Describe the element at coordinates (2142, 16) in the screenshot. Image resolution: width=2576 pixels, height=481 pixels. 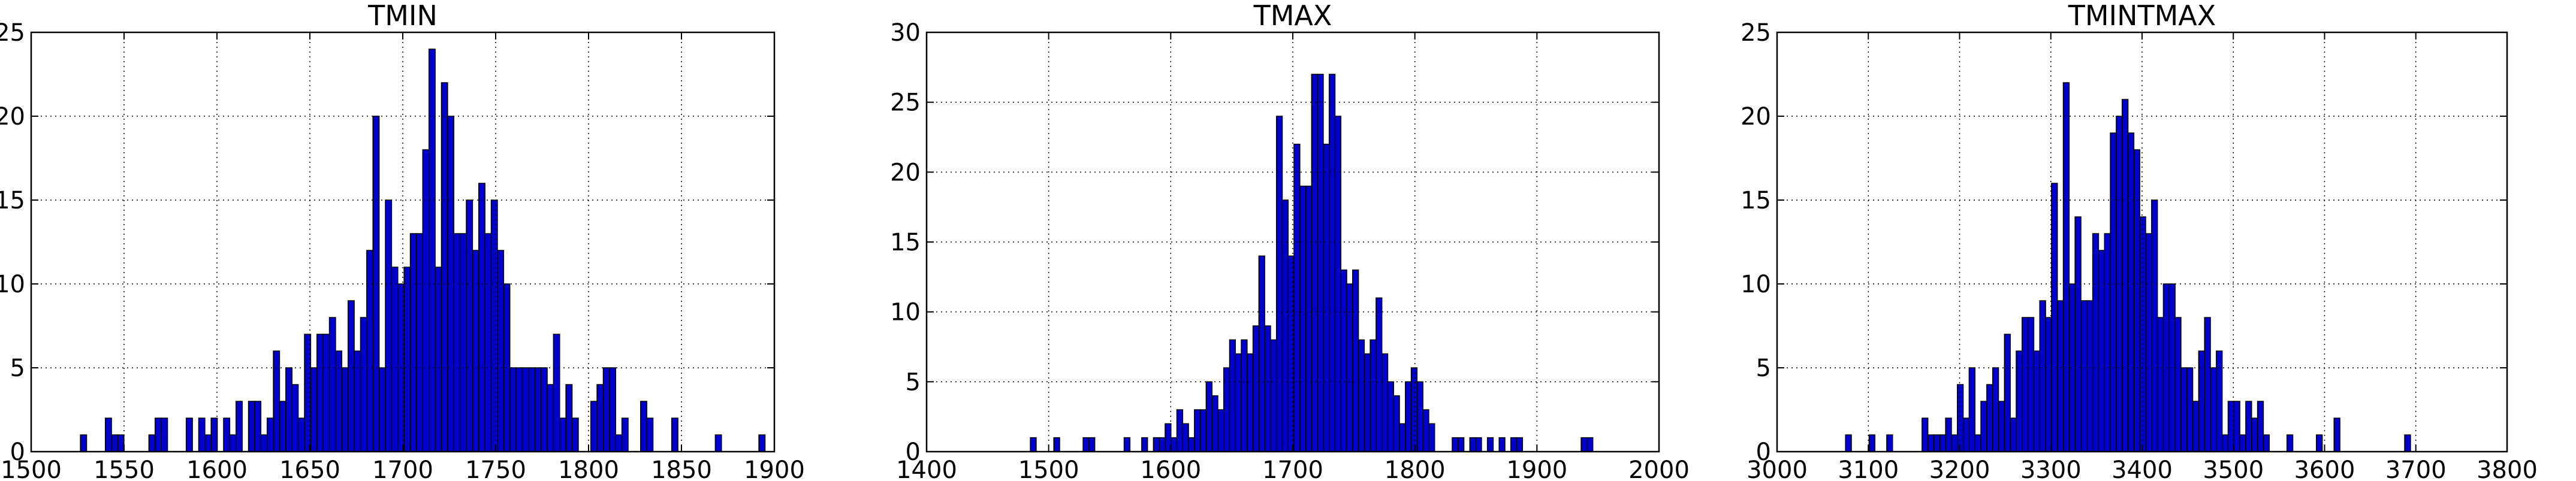
I see `panel-title: TMINTMAX` at that location.